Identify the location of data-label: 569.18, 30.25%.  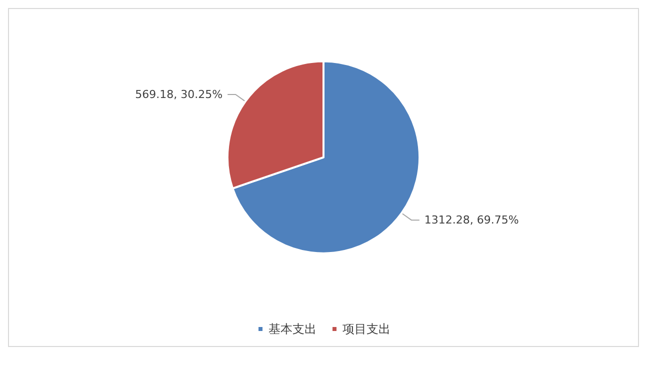
(179, 94).